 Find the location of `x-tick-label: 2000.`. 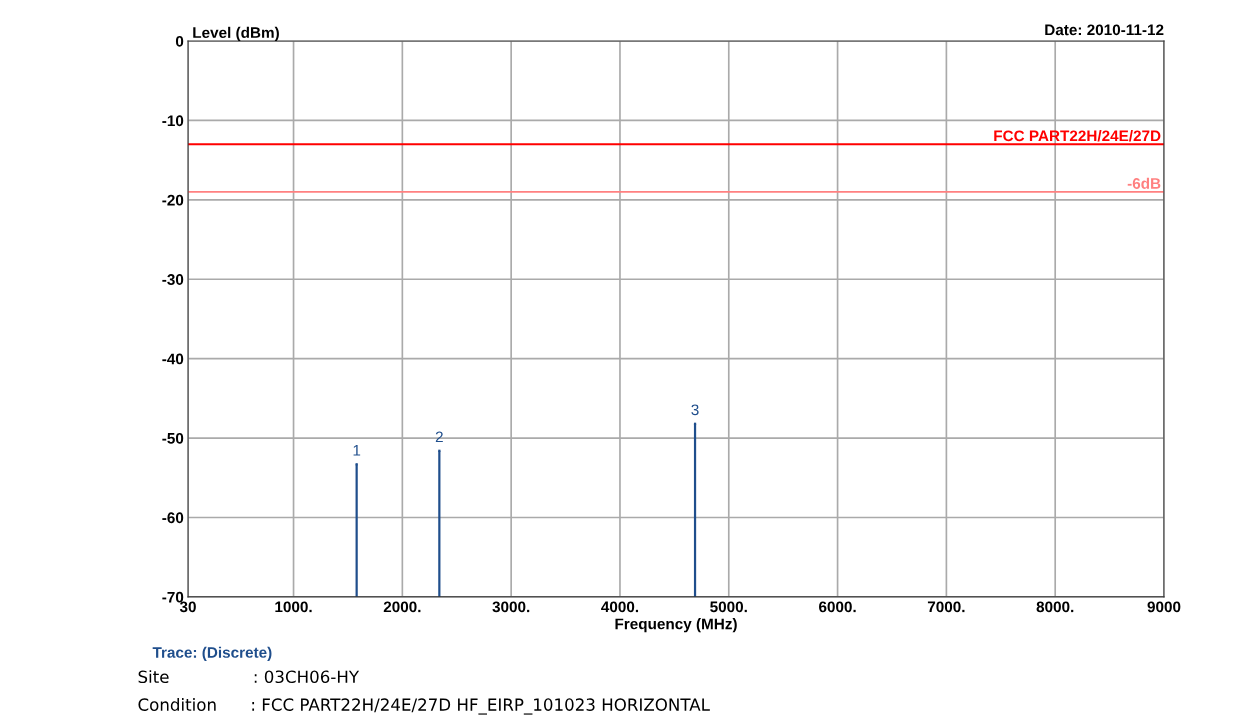

x-tick-label: 2000. is located at coordinates (402, 607).